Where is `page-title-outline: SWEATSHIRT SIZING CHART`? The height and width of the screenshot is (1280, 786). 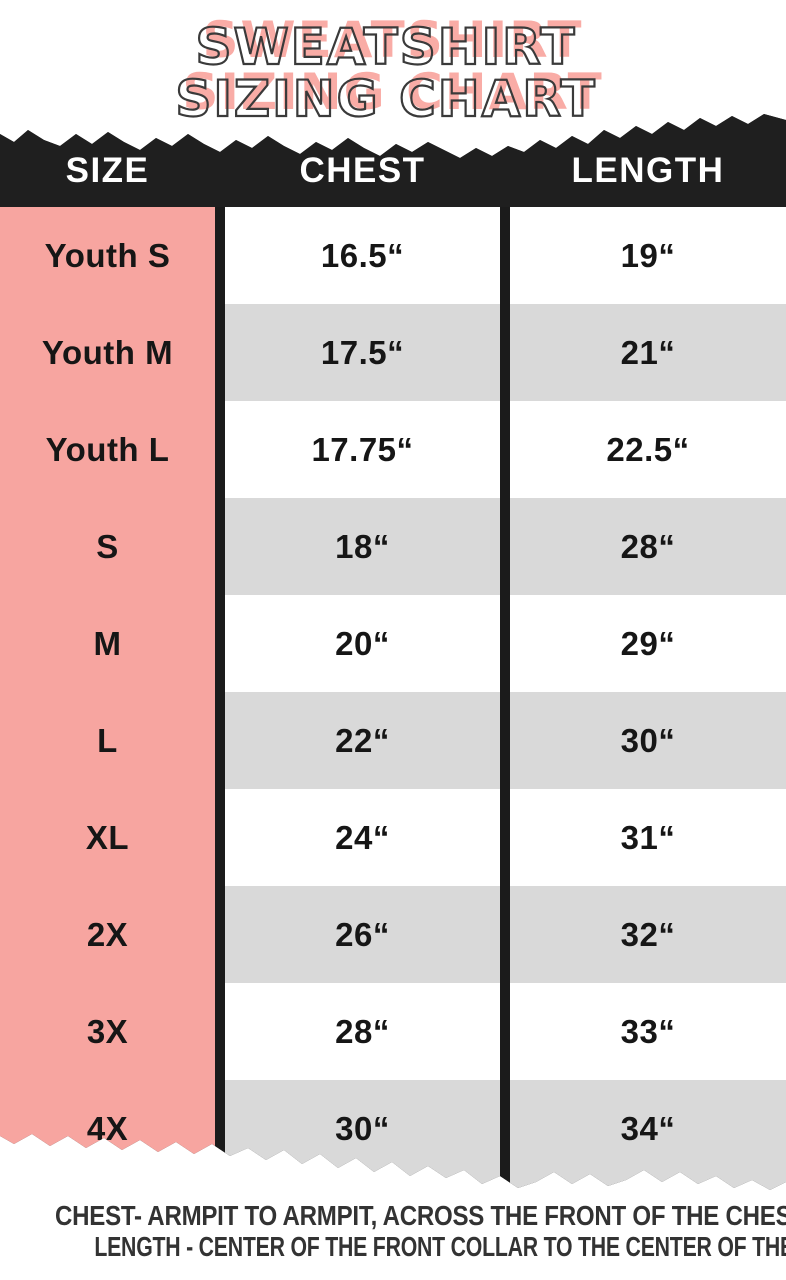
page-title-outline: SWEATSHIRT SIZING CHART is located at coordinates (385, 73).